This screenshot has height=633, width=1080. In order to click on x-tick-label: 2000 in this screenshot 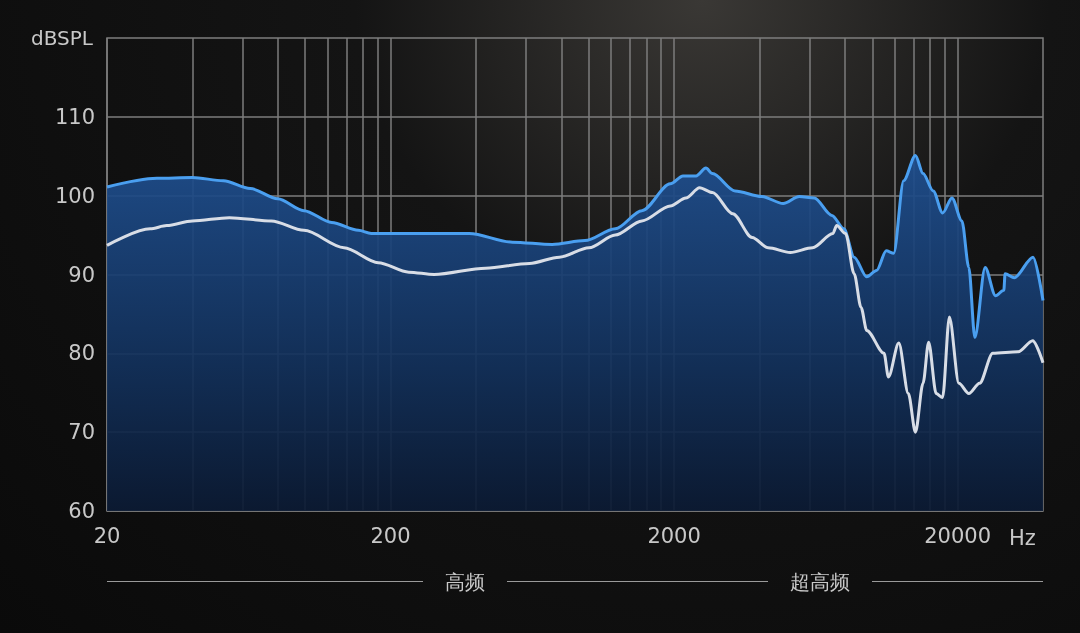, I will do `click(674, 535)`.